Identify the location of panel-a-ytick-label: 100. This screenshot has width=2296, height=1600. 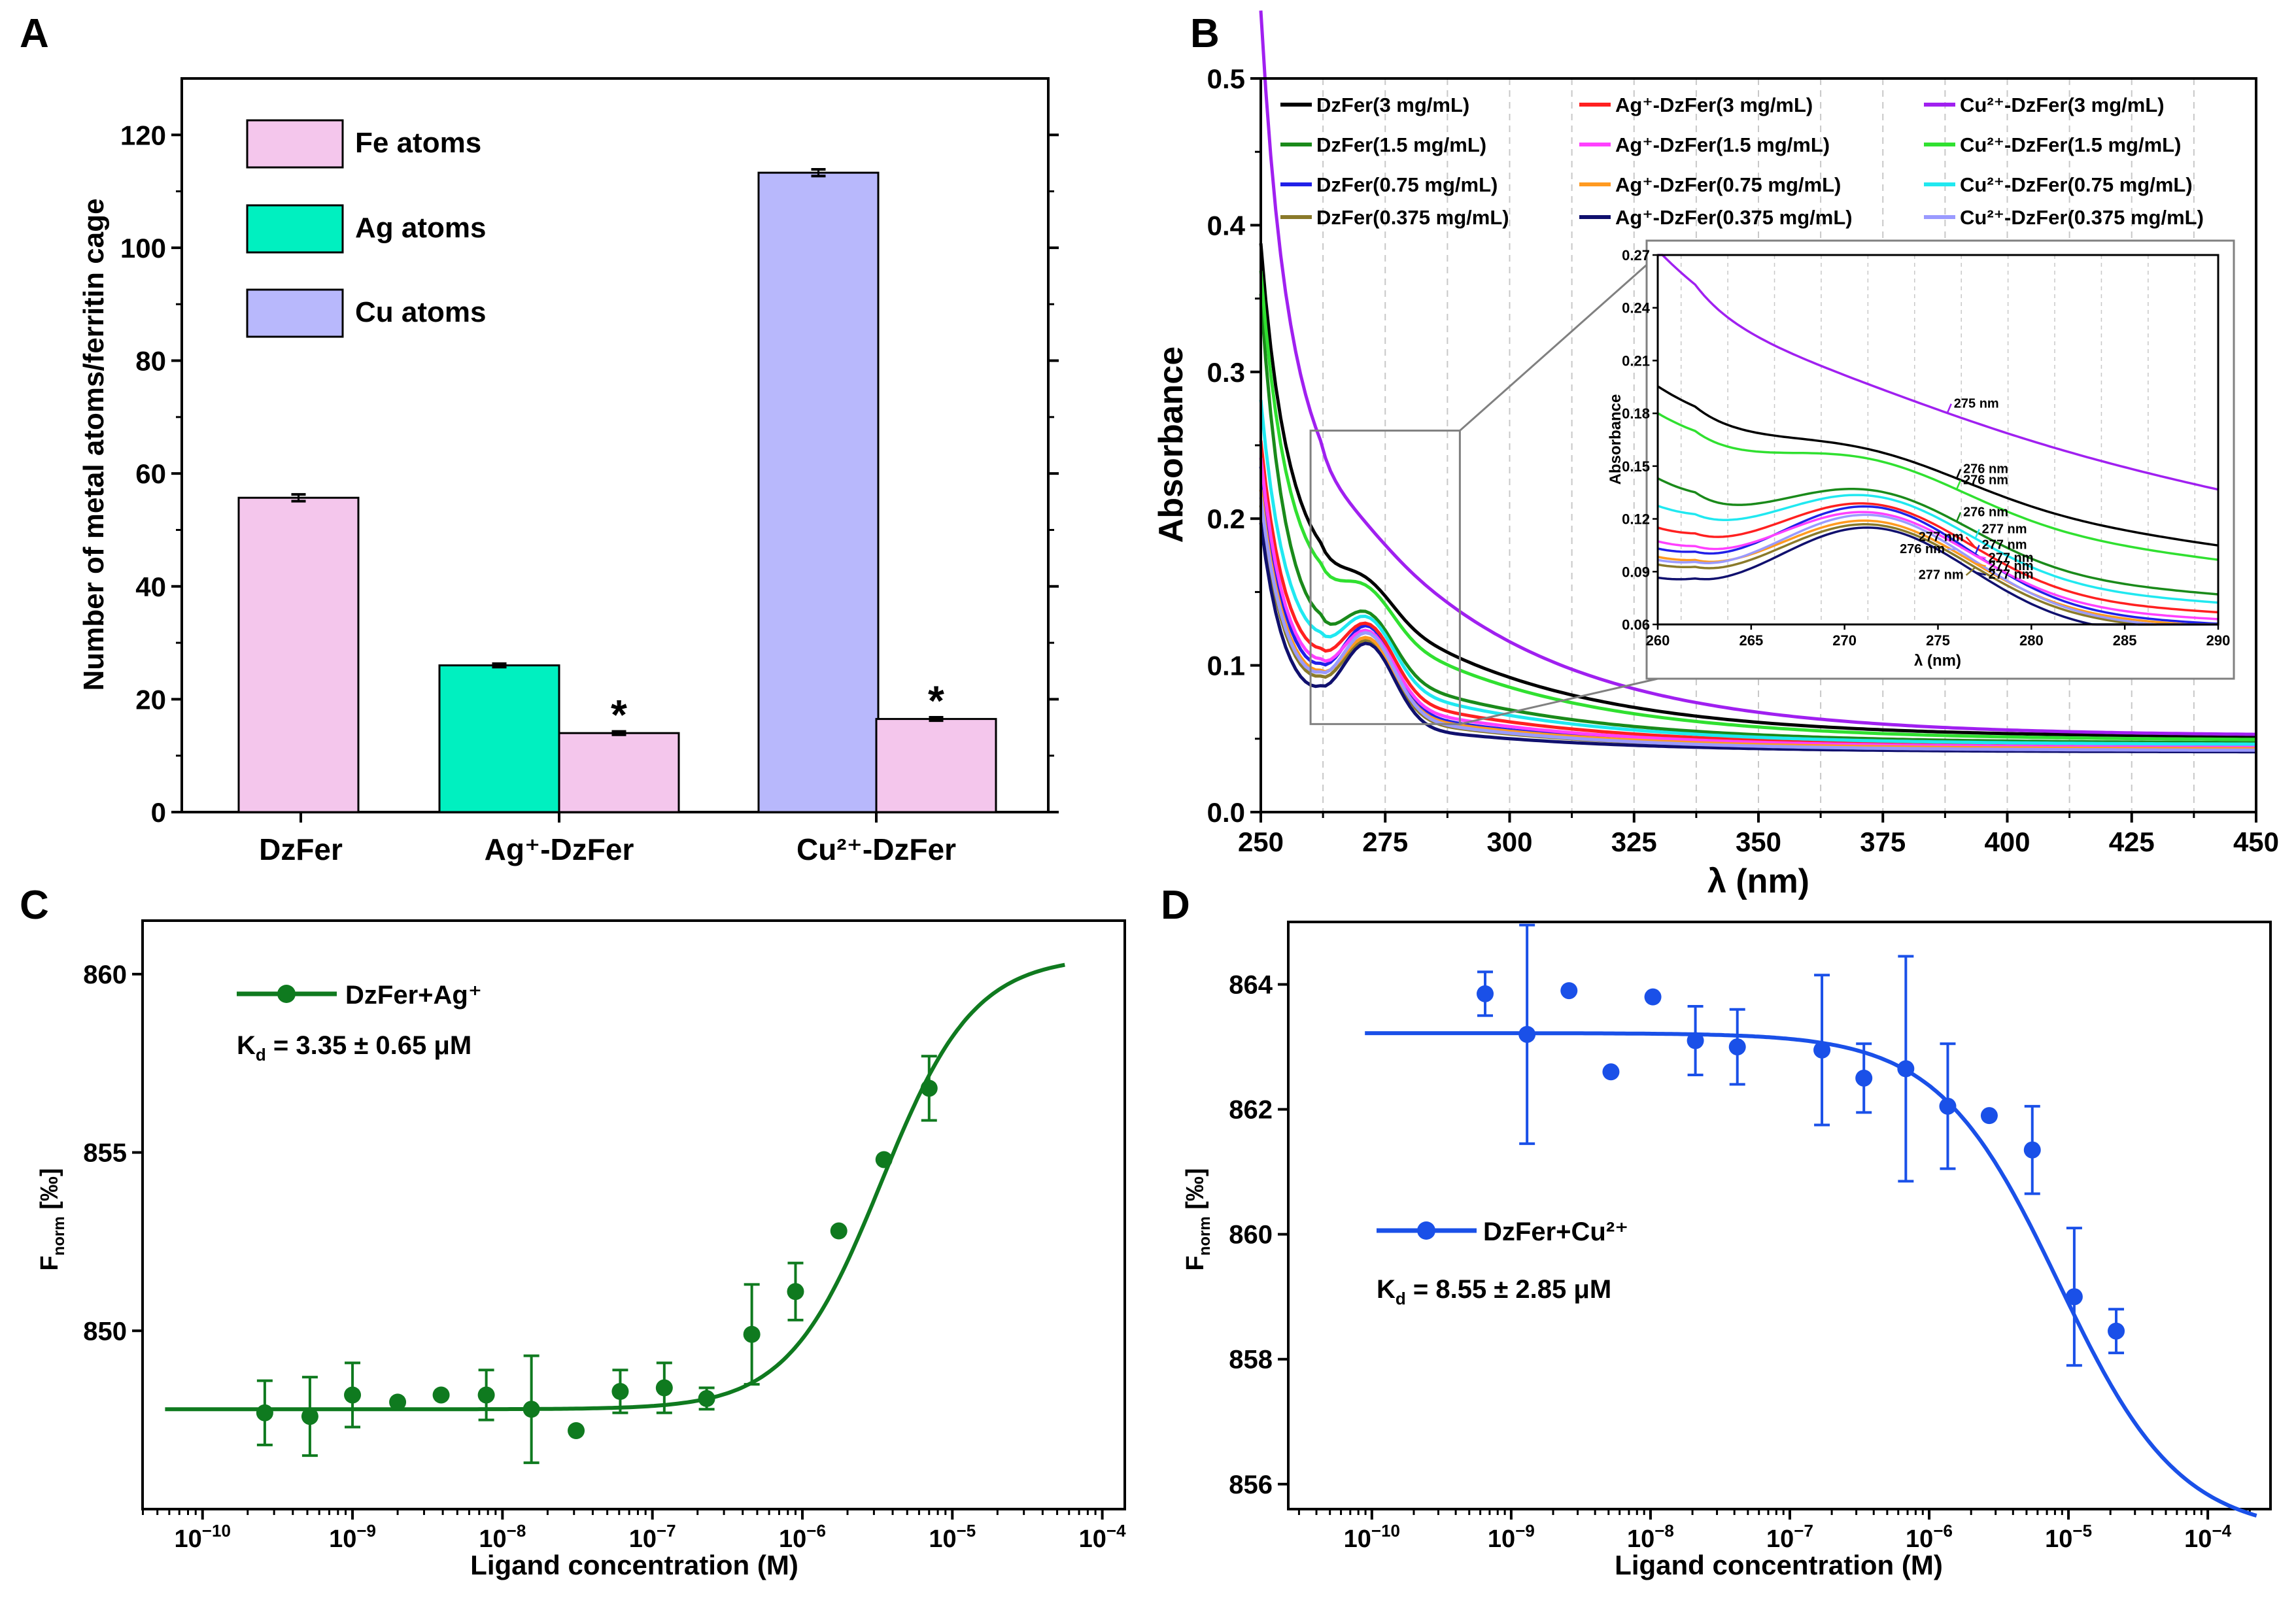
(143, 248).